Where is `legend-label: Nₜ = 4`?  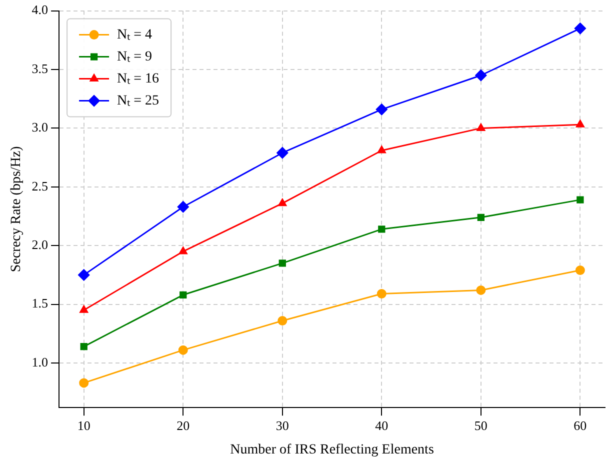 legend-label: Nₜ = 4 is located at coordinates (134, 34).